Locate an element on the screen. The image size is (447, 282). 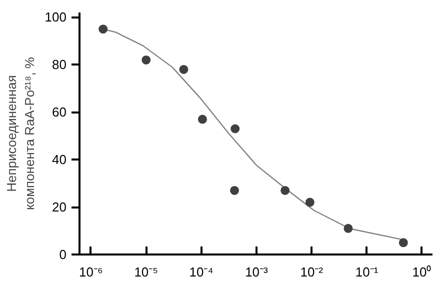
y-tick-label: 60 is located at coordinates (59, 112).